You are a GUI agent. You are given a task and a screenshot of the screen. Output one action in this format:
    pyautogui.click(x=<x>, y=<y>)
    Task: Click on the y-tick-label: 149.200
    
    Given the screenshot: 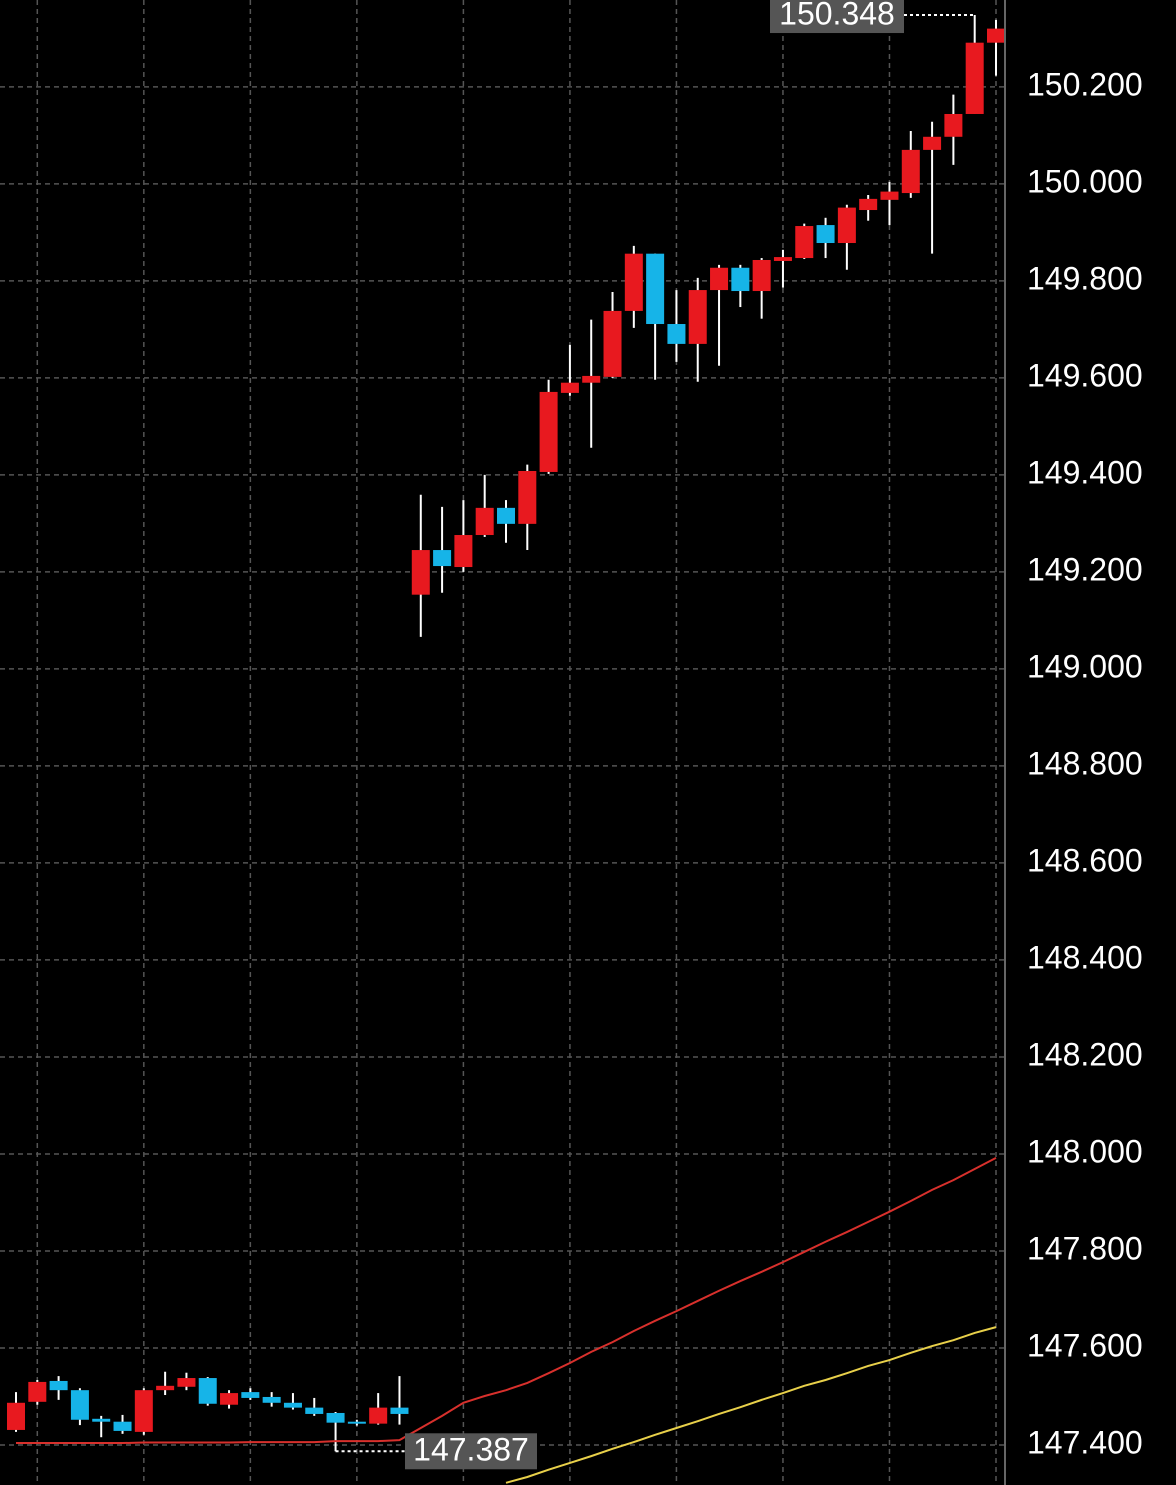 What is the action you would take?
    pyautogui.click(x=1085, y=569)
    